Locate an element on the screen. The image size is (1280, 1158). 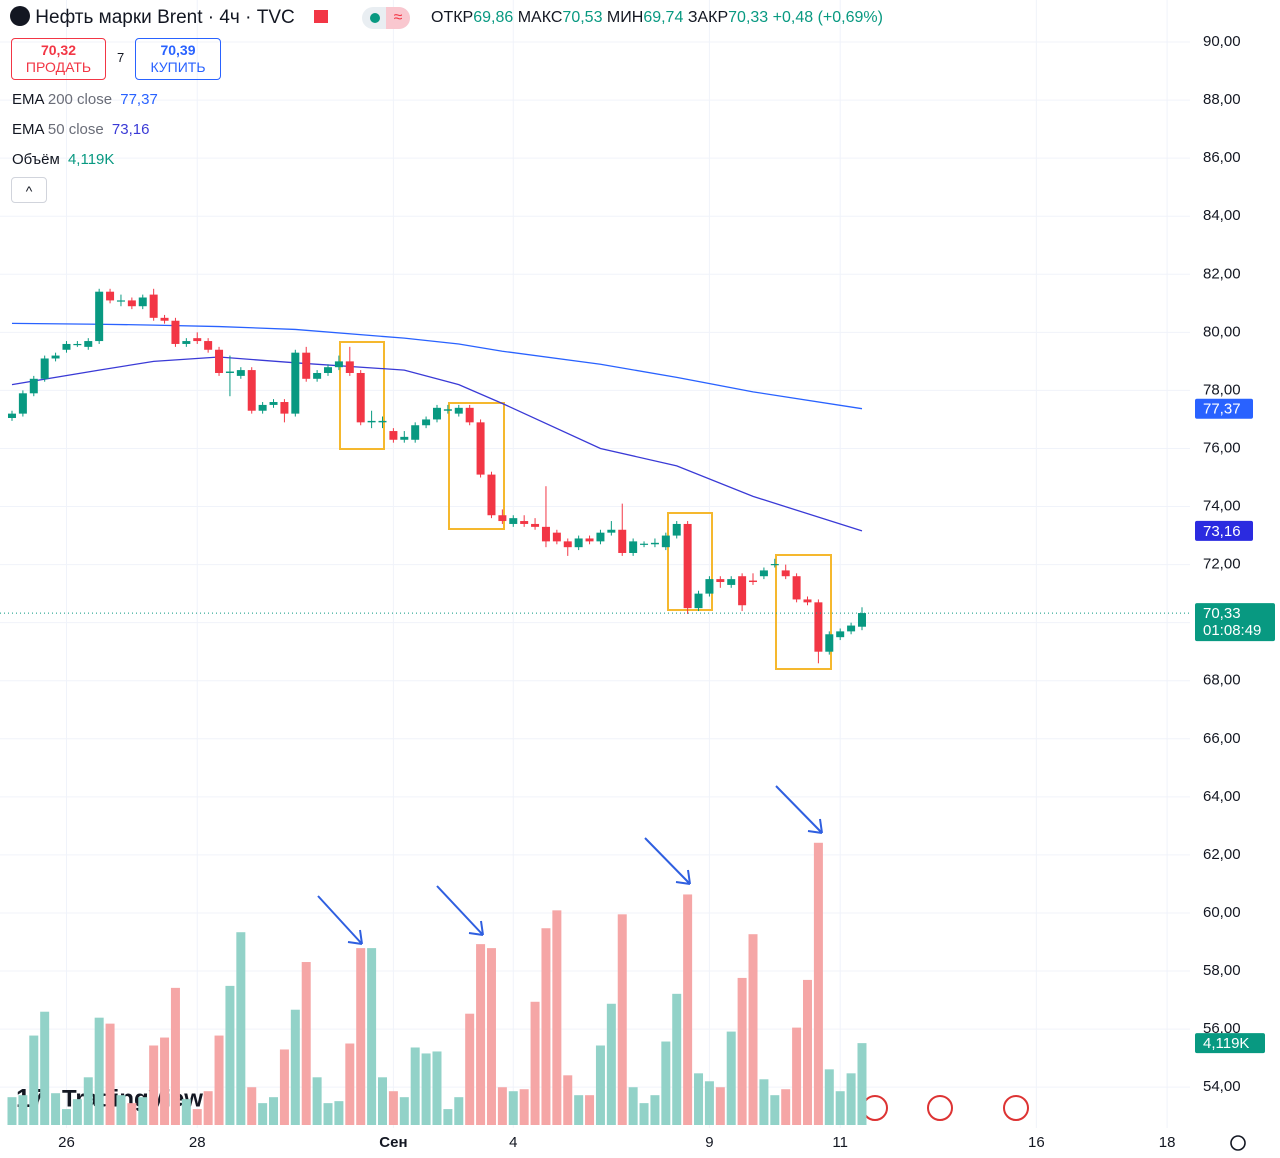
sell-button: 70,32 ПРОДАТЬ is located at coordinates (58, 59).